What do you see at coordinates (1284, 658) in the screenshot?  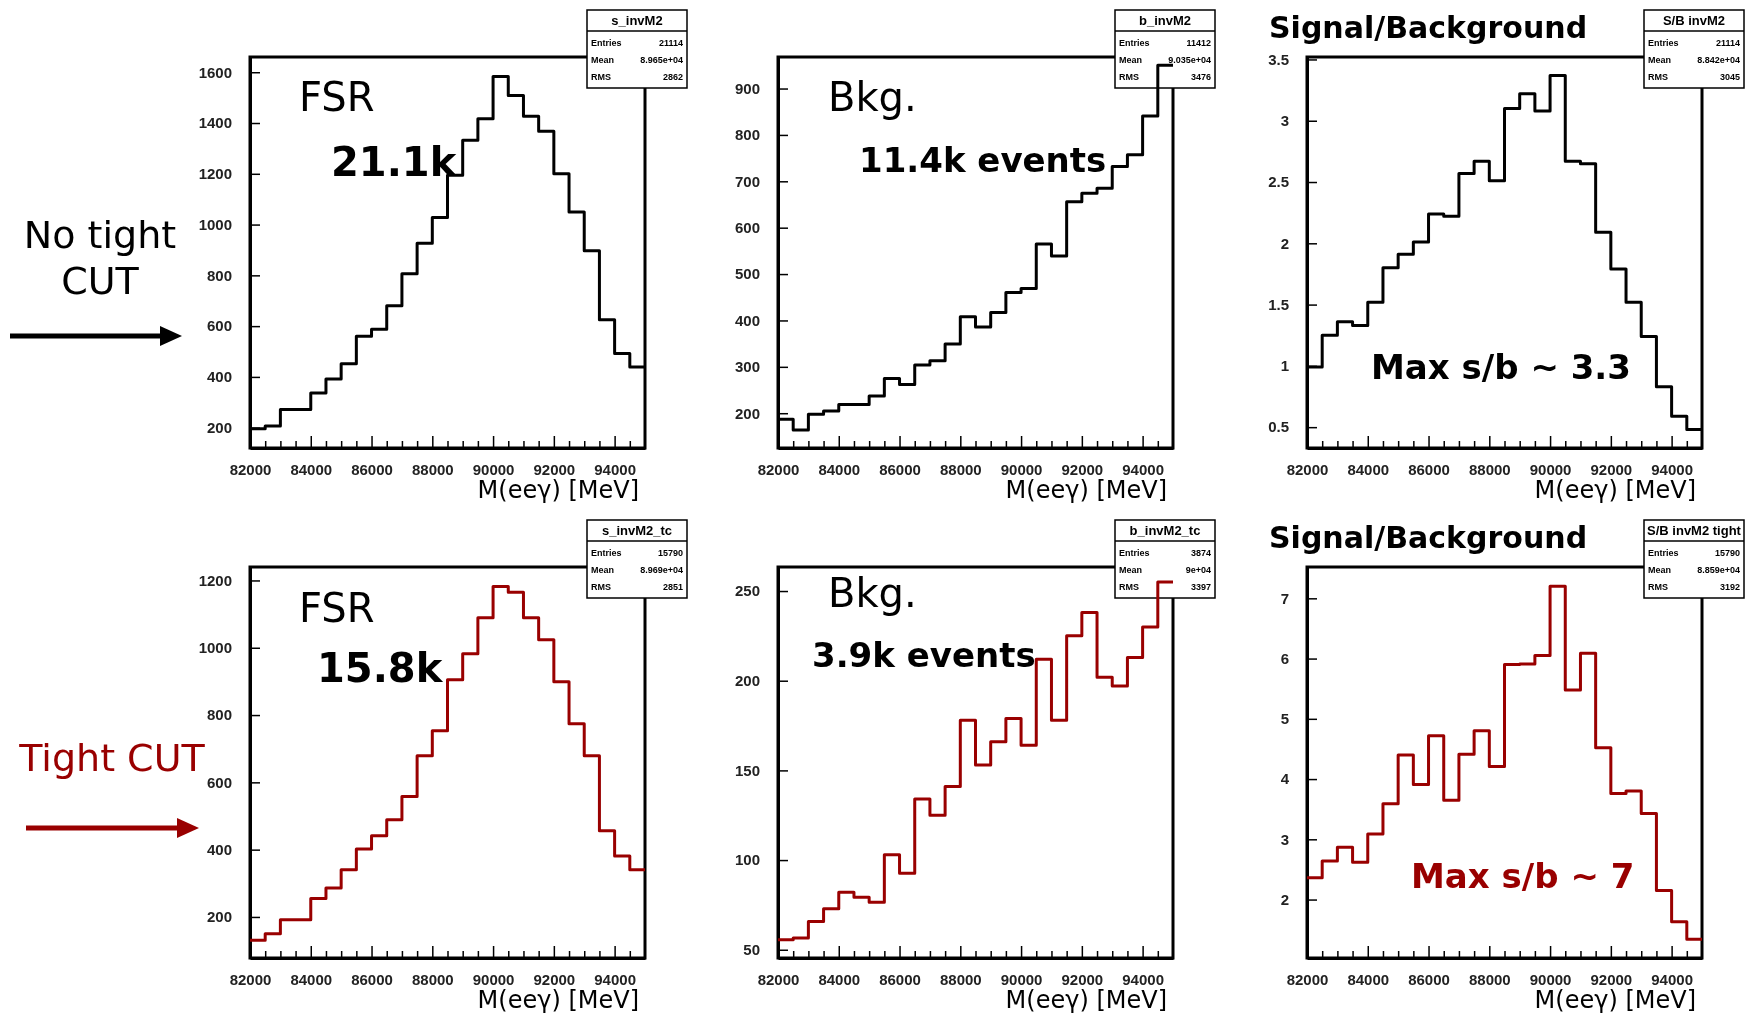 I see `y-tick-label: 6` at bounding box center [1284, 658].